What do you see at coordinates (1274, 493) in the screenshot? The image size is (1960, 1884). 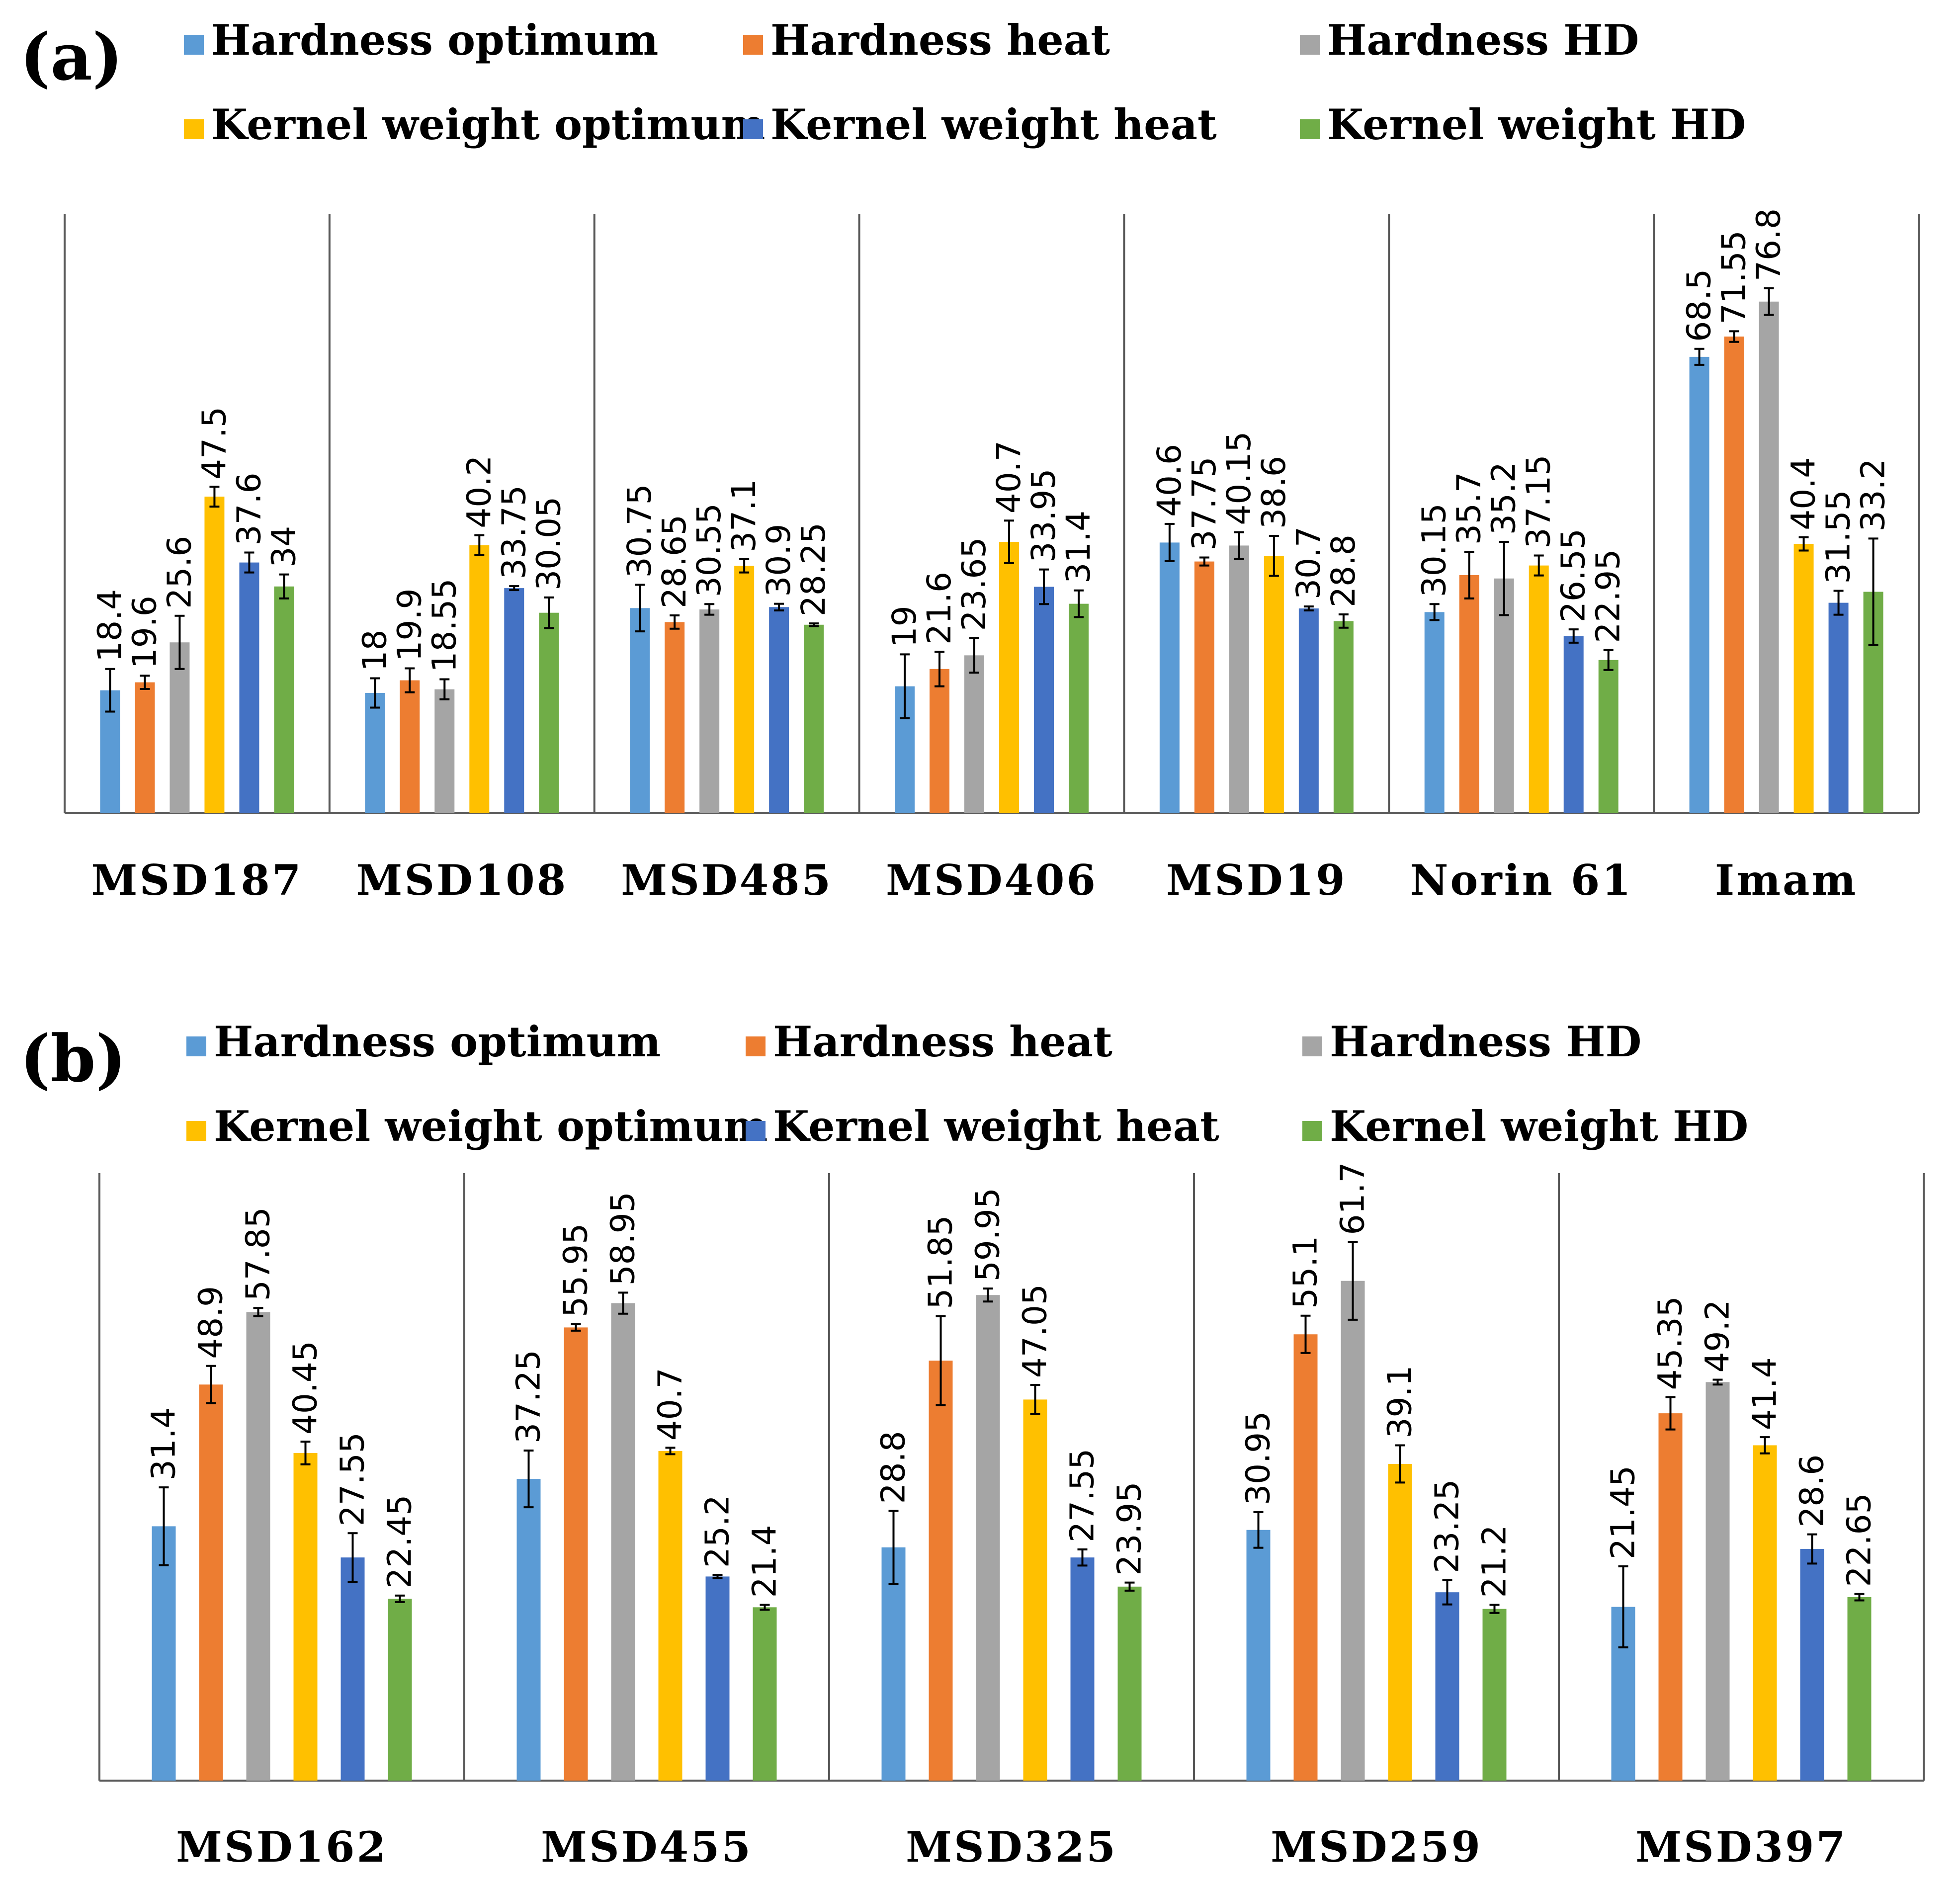 I see `value-label: 38.6` at bounding box center [1274, 493].